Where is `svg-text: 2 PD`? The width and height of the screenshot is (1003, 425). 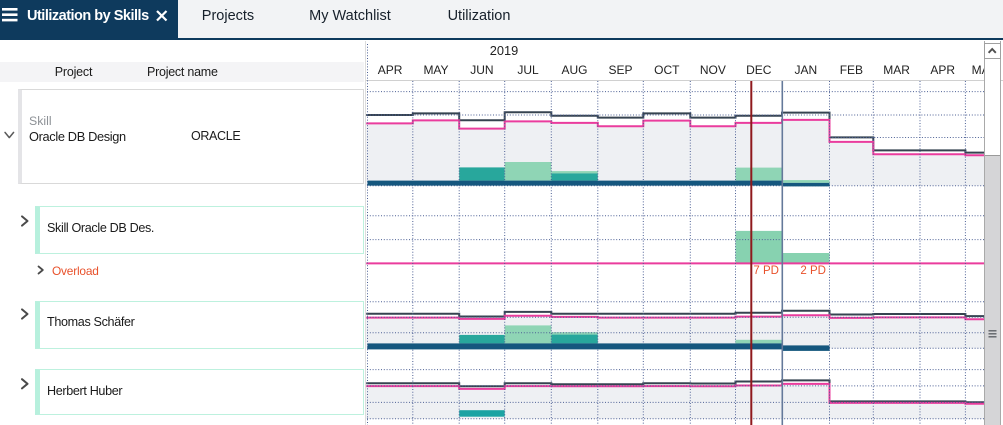 svg-text: 2 PD is located at coordinates (813, 271).